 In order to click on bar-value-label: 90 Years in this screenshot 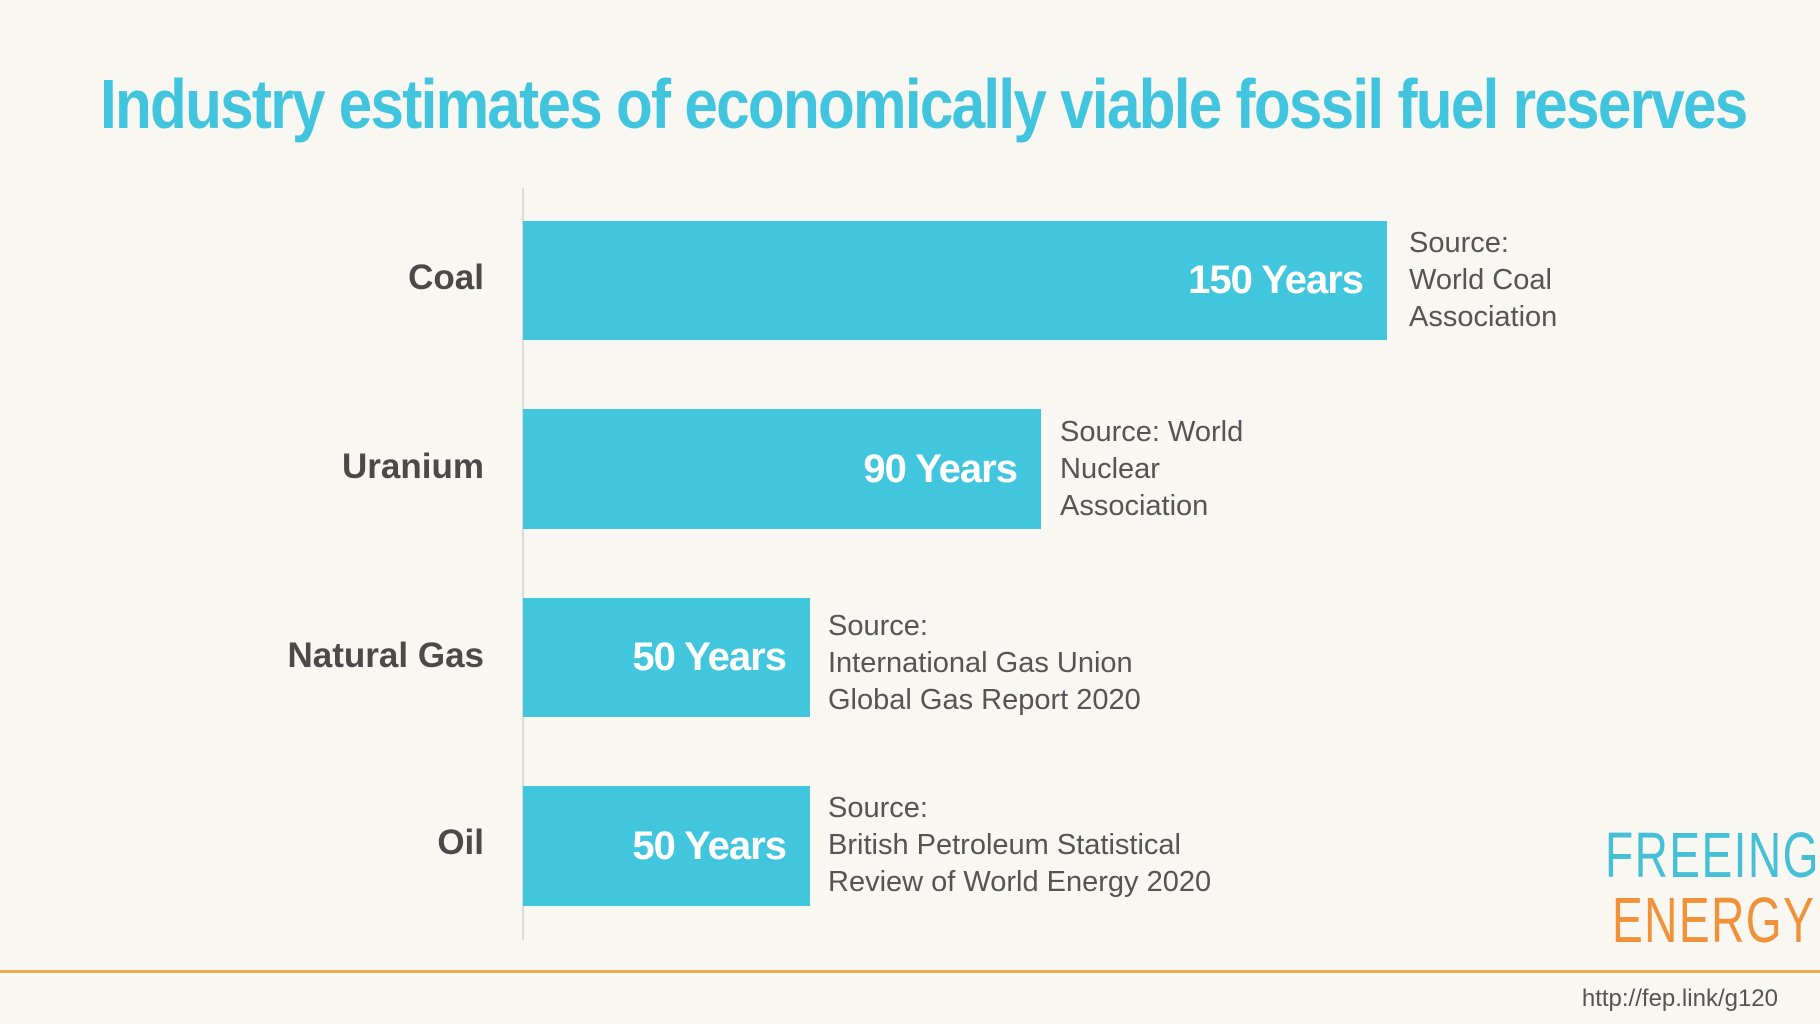, I will do `click(940, 468)`.